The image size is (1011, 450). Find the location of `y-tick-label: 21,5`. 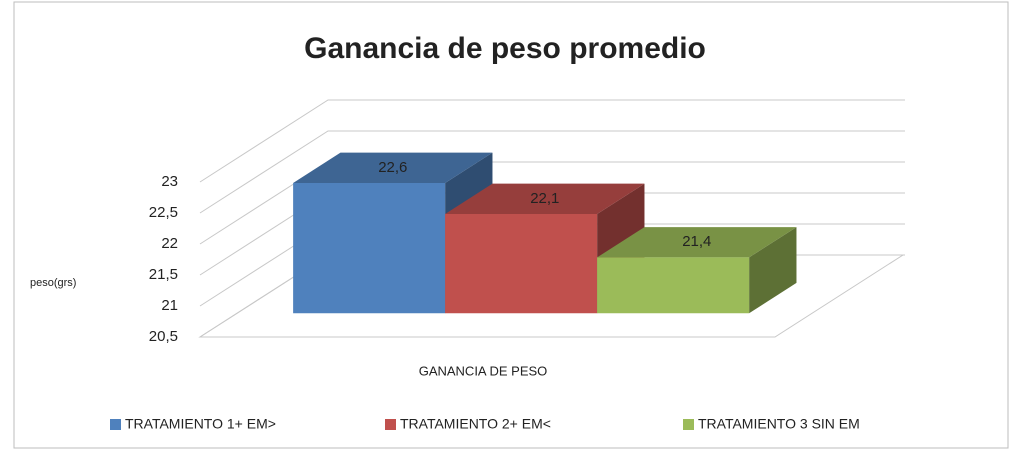

y-tick-label: 21,5 is located at coordinates (163, 274).